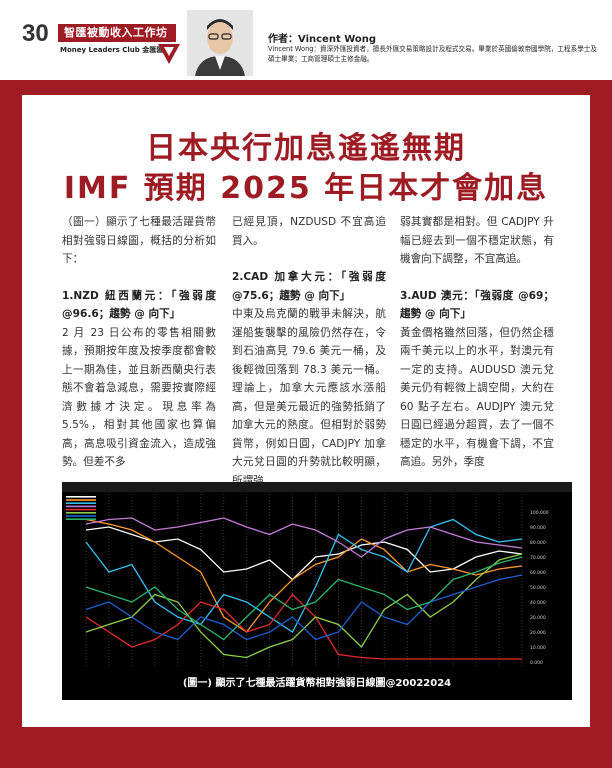 This screenshot has width=612, height=768. I want to click on y-tick-label: 0.000, so click(536, 663).